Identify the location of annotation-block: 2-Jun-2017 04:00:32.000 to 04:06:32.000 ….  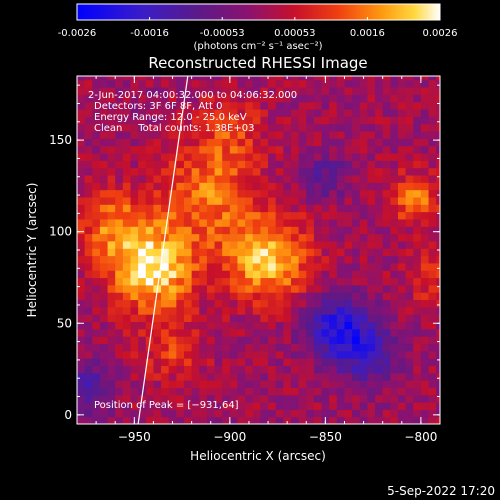
(192, 112).